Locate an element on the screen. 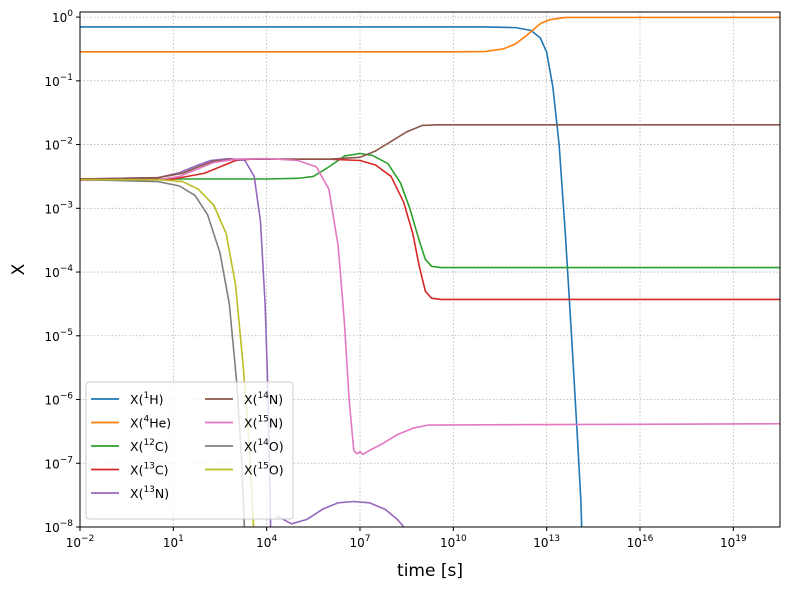 The width and height of the screenshot is (790, 589). y-tick-label: 10⁻⁴ is located at coordinates (58, 272).